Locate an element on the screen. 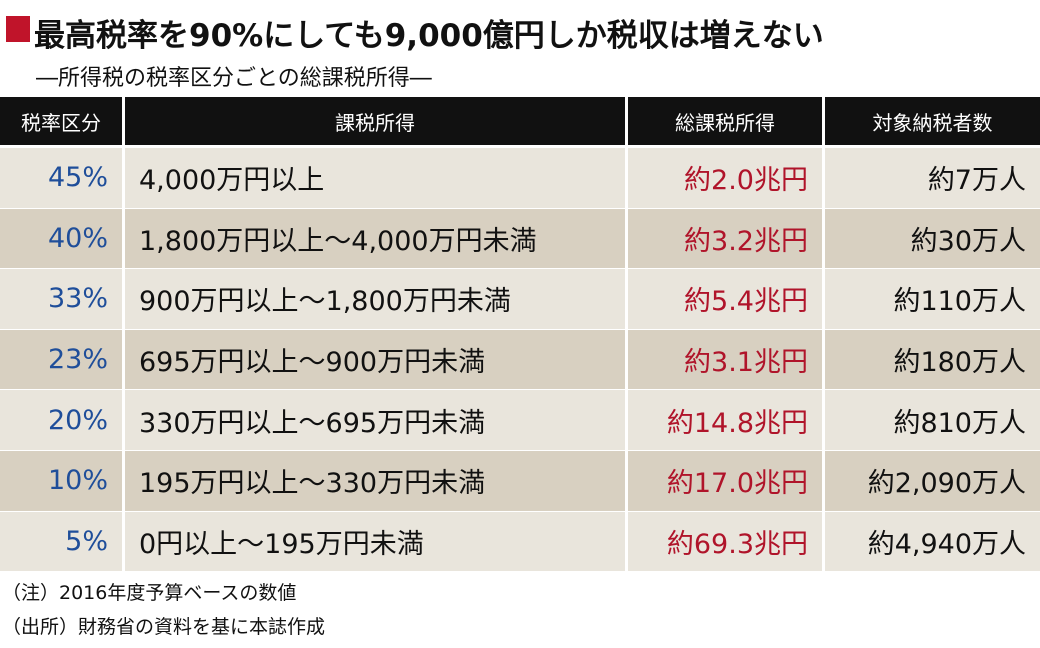 Image resolution: width=1040 pixels, height=648 pixels. title-marker is located at coordinates (18, 29).